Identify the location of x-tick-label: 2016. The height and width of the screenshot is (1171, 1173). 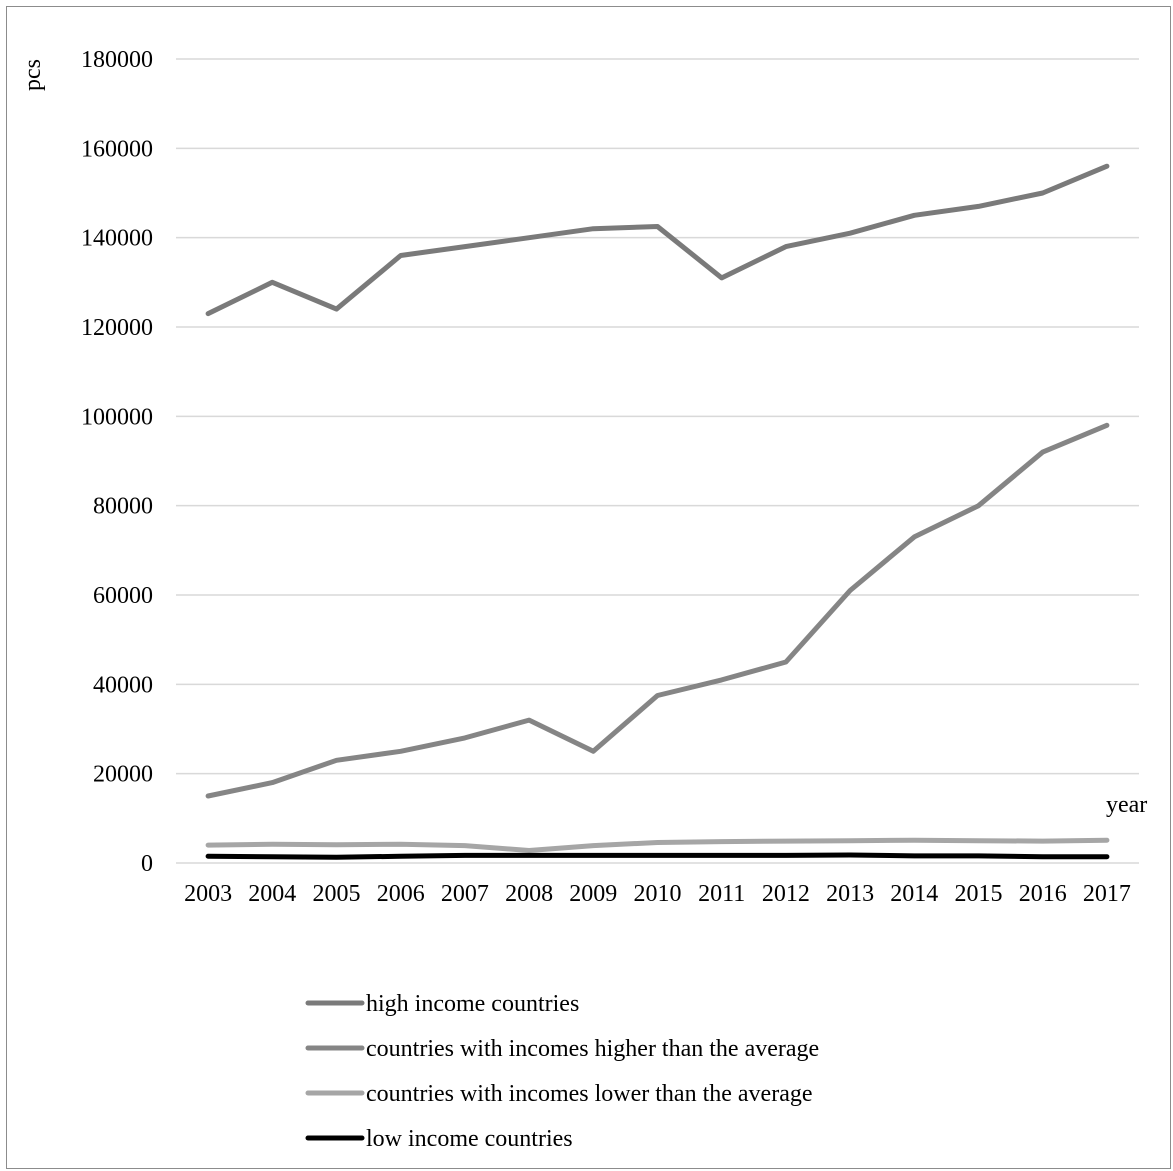
(1043, 894).